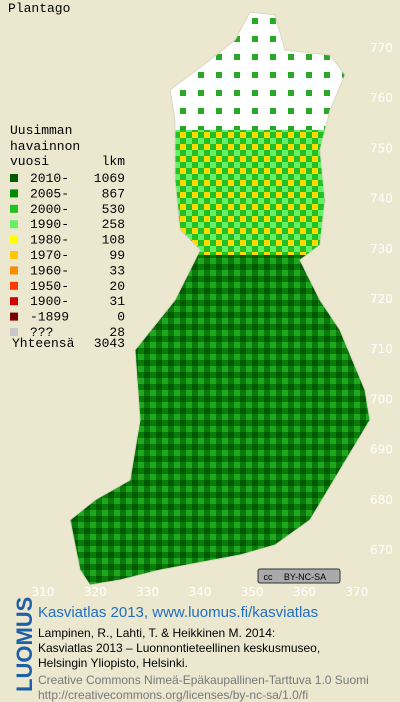  Describe the element at coordinates (113, 240) in the screenshot. I see `legend-count: 108` at that location.